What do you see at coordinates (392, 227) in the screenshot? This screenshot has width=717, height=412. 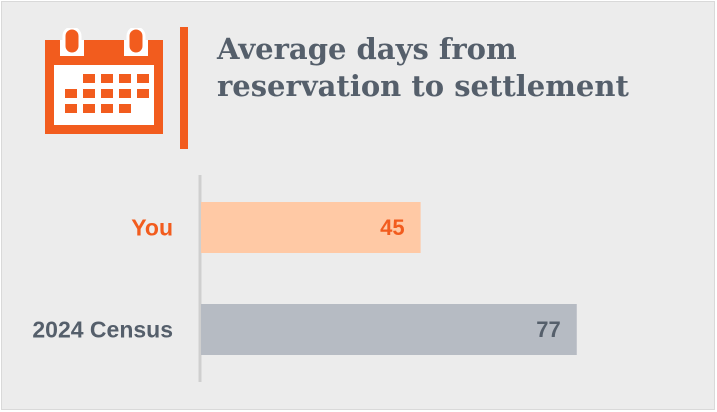 I see `value-label-0: 45` at bounding box center [392, 227].